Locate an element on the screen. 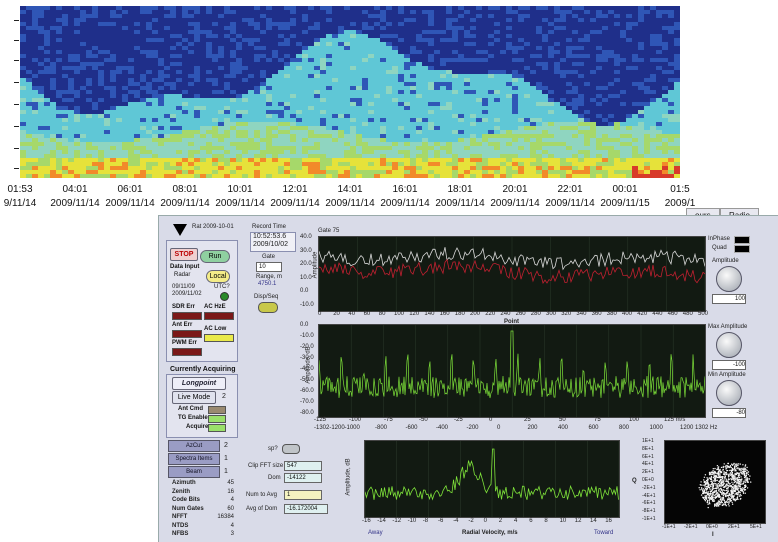  utc-led is located at coordinates (224, 296).